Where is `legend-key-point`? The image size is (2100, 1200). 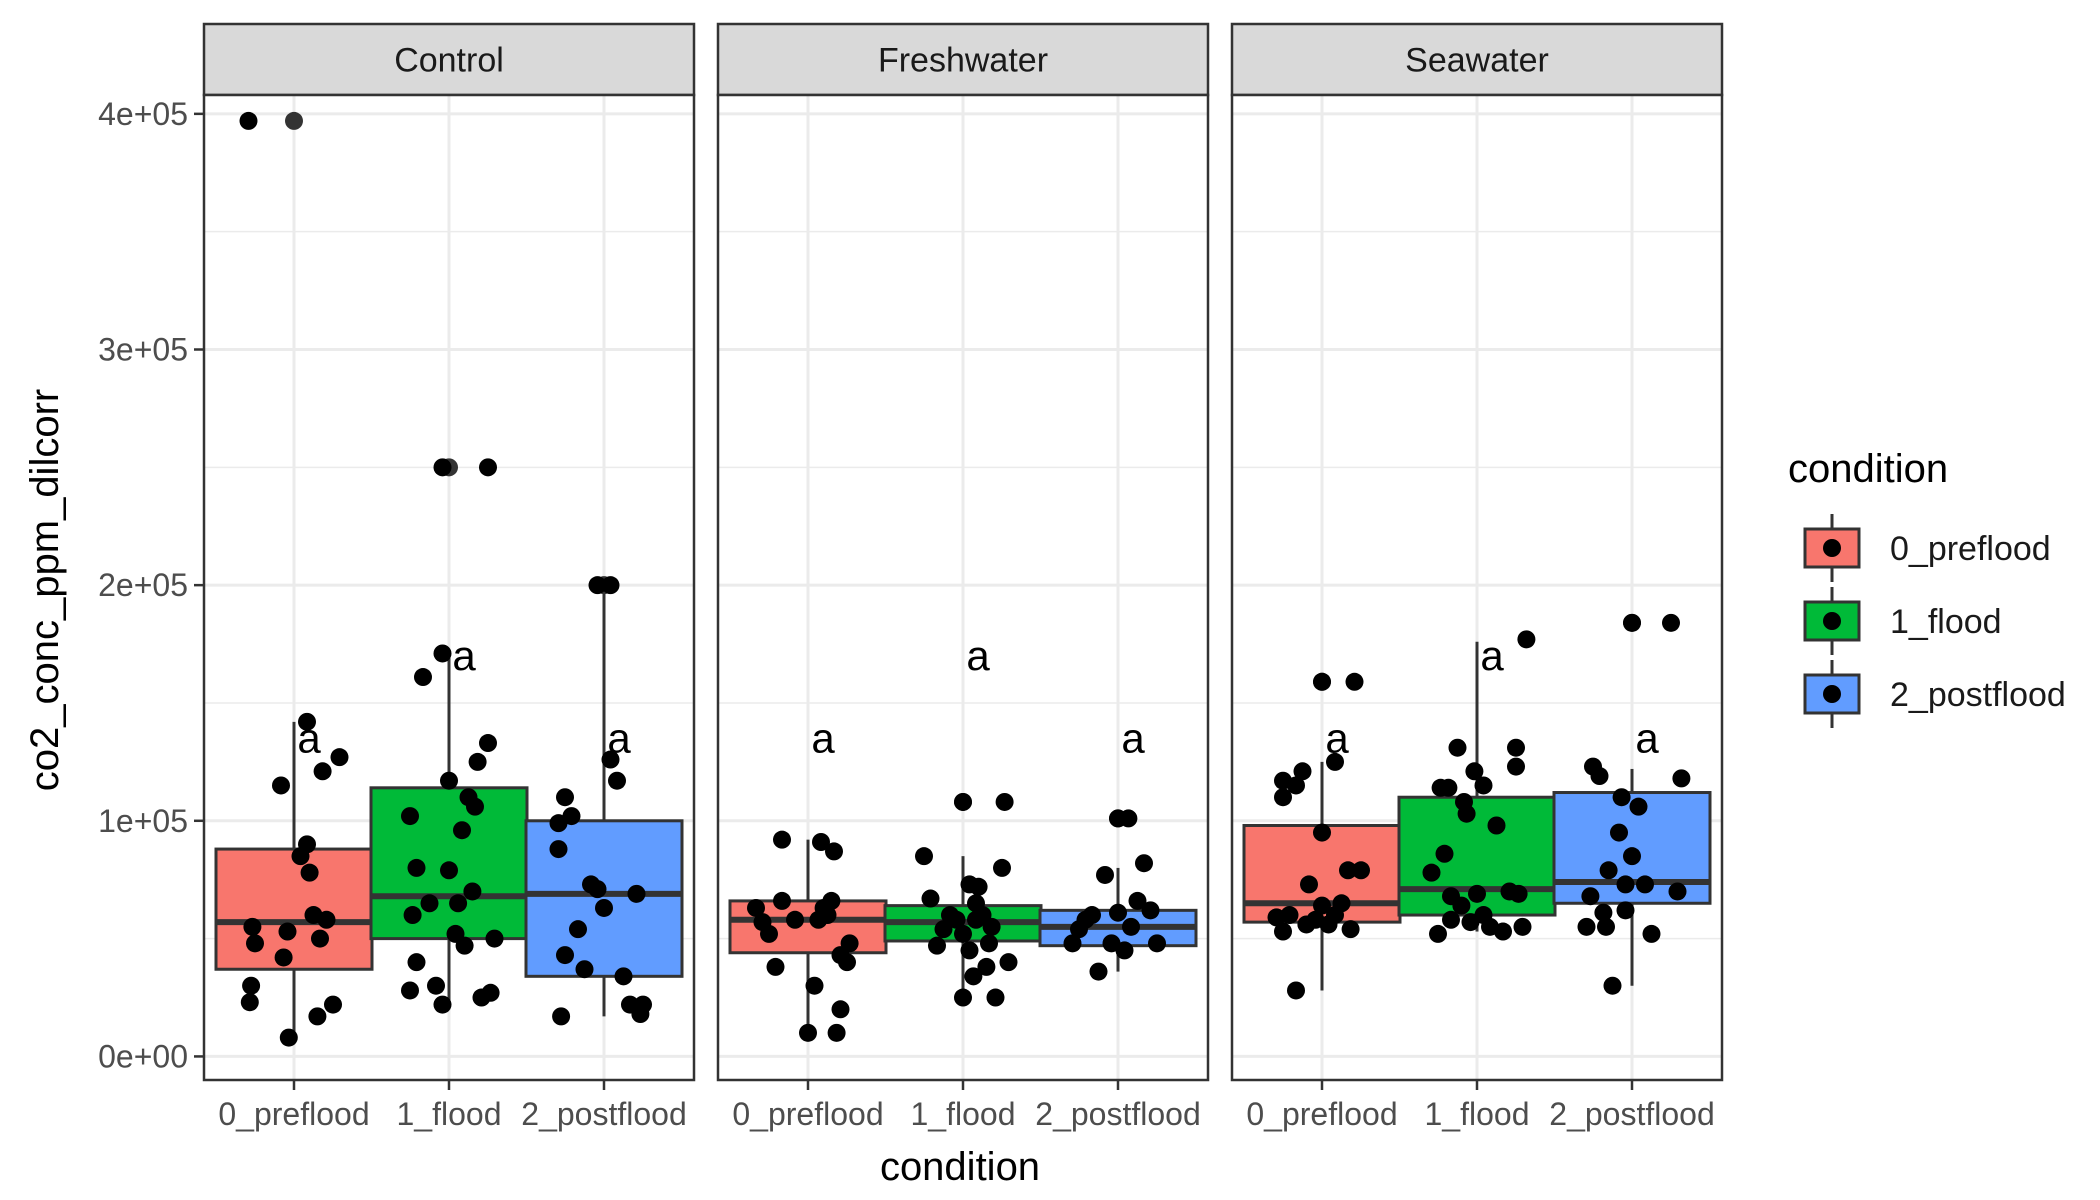
legend-key-point is located at coordinates (1832, 694).